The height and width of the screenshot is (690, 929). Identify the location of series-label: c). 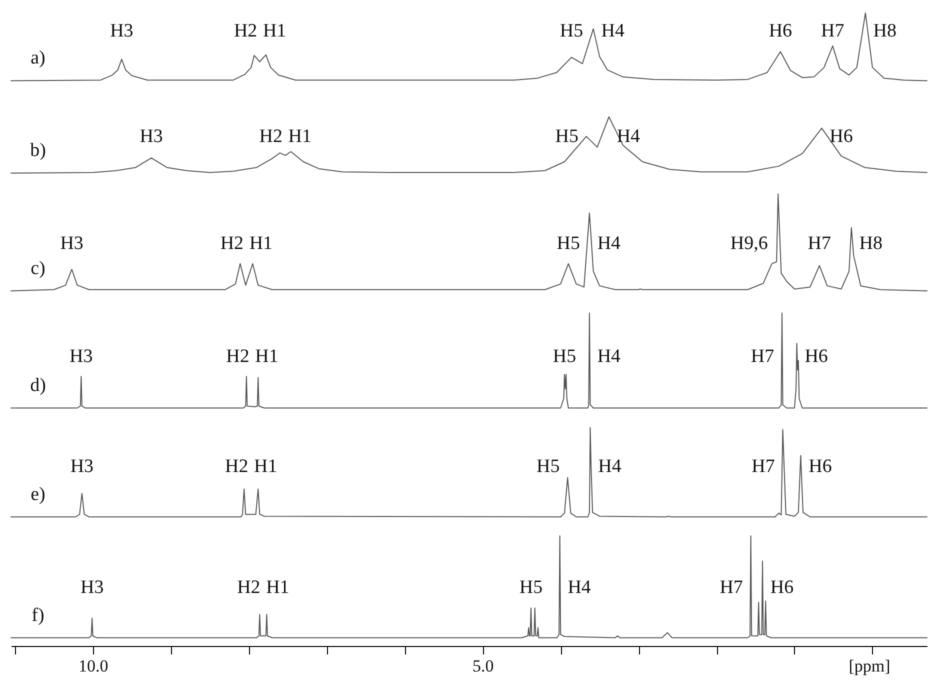
(38, 268).